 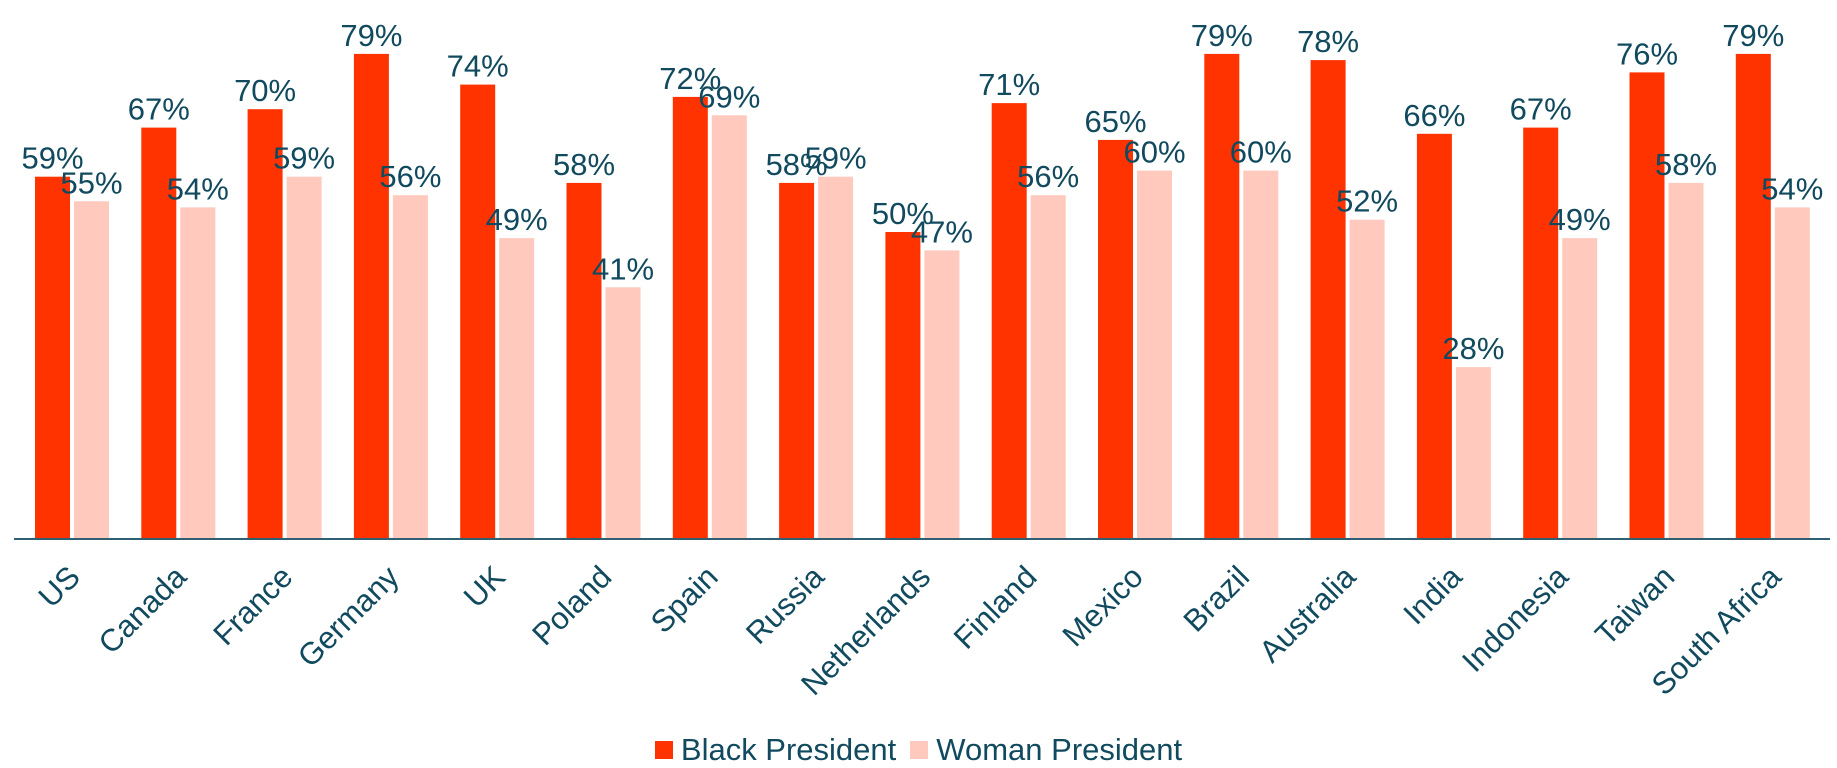 I want to click on data-label: 66%, so click(x=1434, y=115).